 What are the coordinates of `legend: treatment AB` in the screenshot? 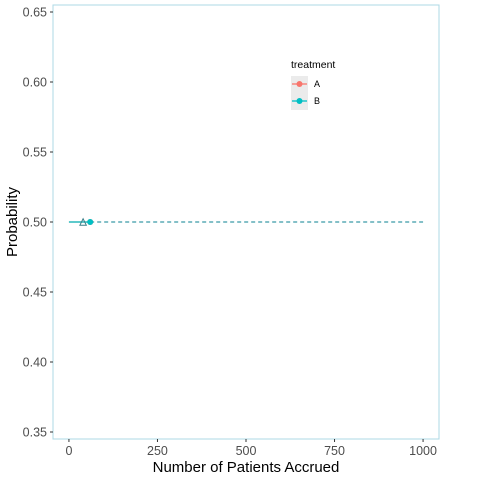 It's located at (313, 84).